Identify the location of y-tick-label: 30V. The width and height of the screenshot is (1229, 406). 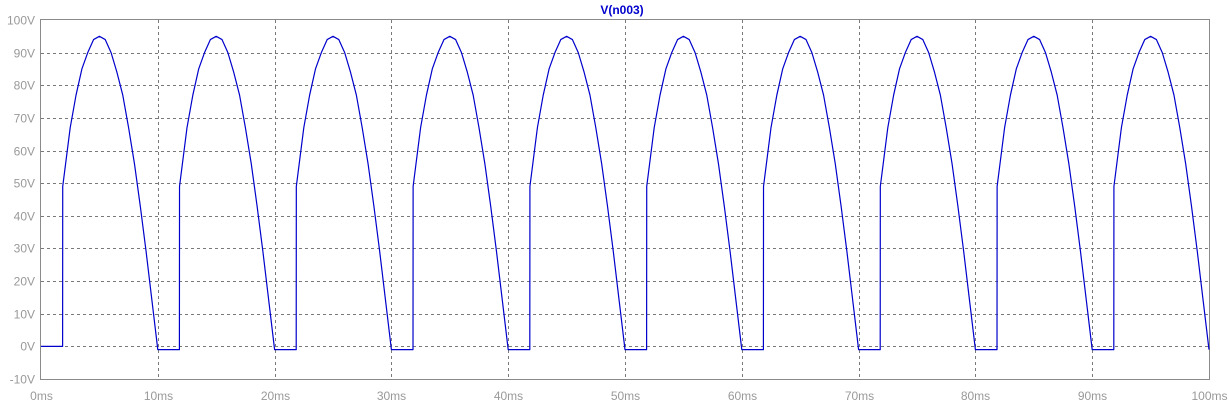
(24, 249).